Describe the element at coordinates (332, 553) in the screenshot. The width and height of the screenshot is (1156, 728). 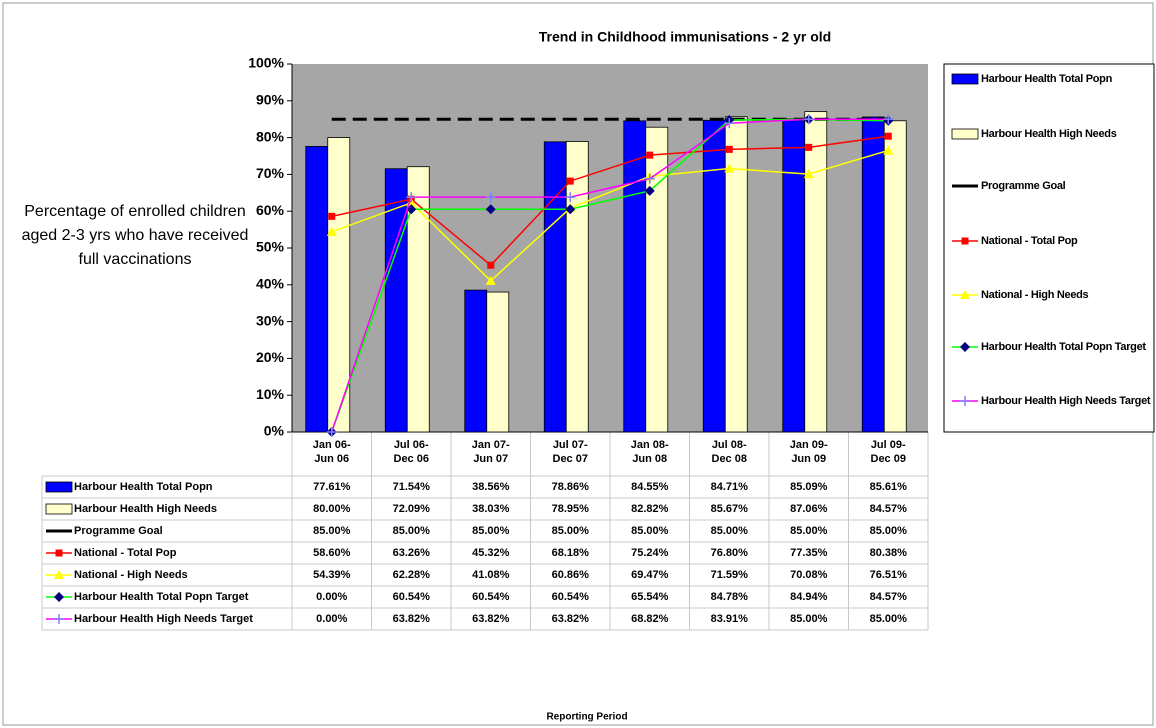
I see `table-cell: 58.60%` at that location.